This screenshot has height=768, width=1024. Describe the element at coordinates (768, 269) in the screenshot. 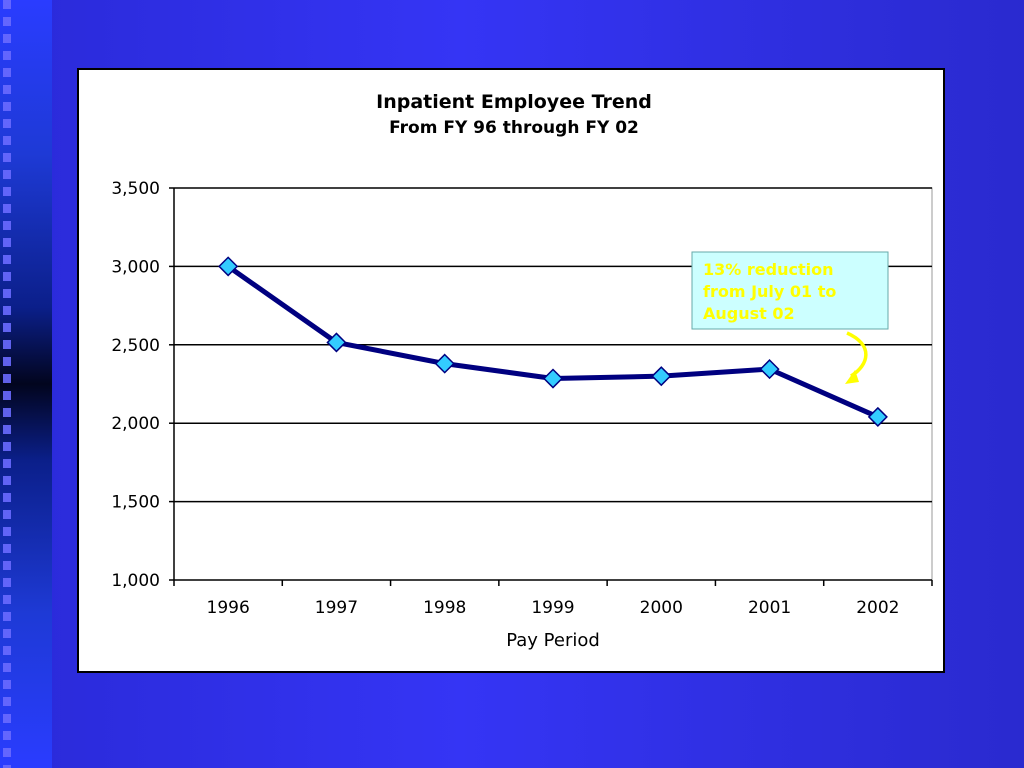

I see `annotation-text: 13% reduction` at that location.